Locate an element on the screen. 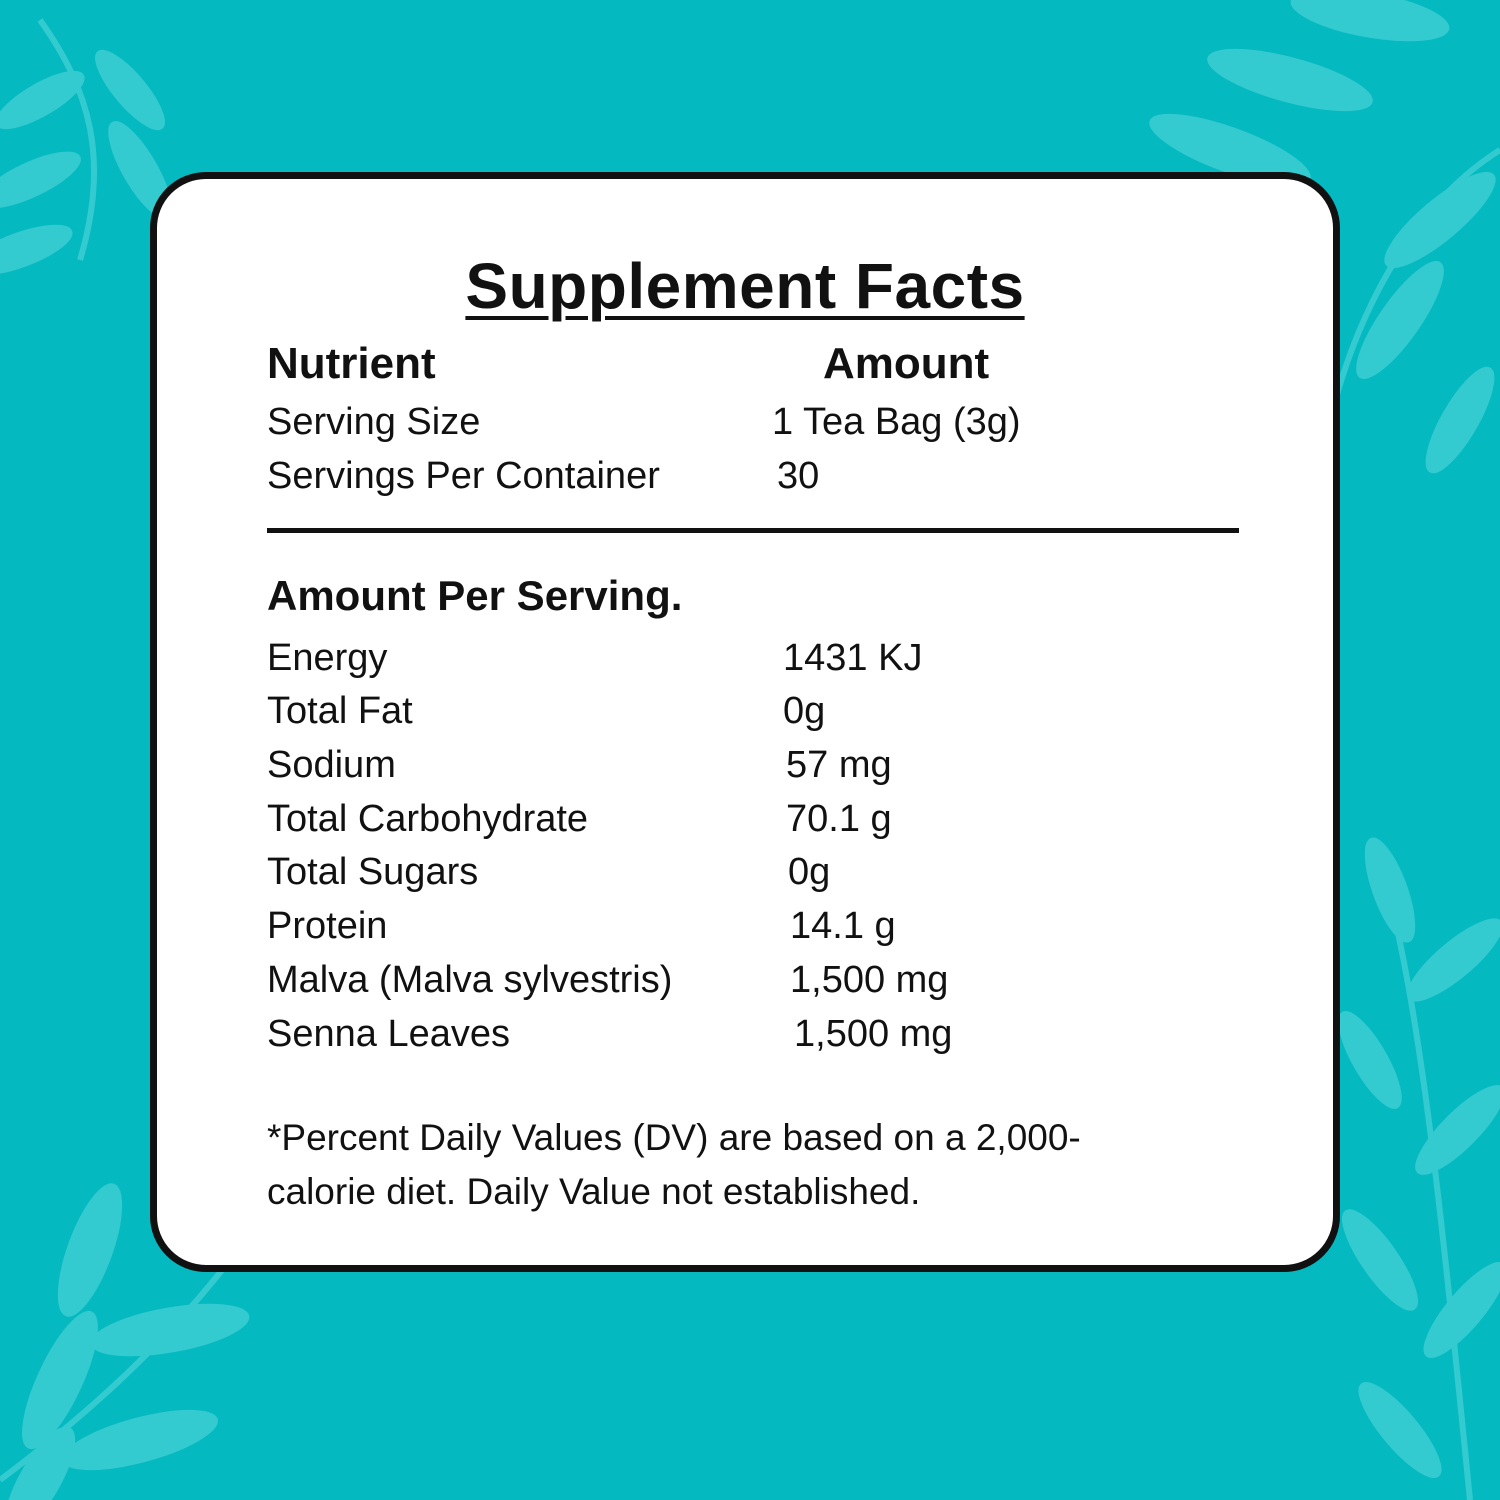 The image size is (1500, 1500). serving-size-label: Serving Size is located at coordinates (374, 422).